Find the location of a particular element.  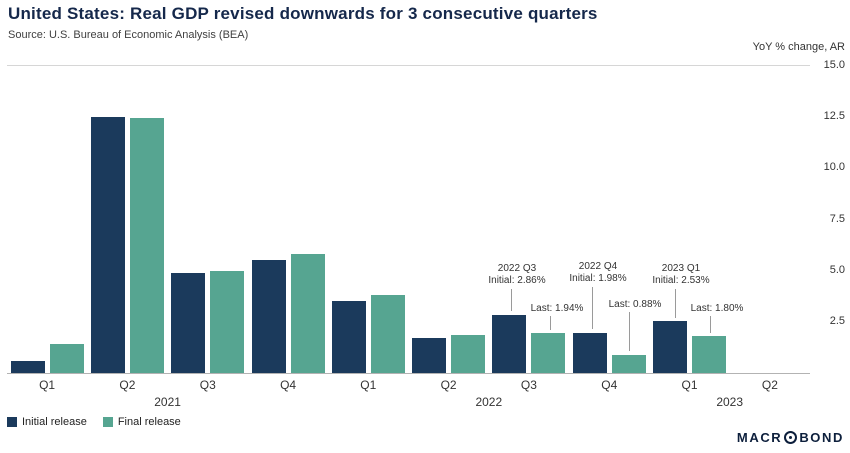

logo-circle-icon is located at coordinates (791, 437).